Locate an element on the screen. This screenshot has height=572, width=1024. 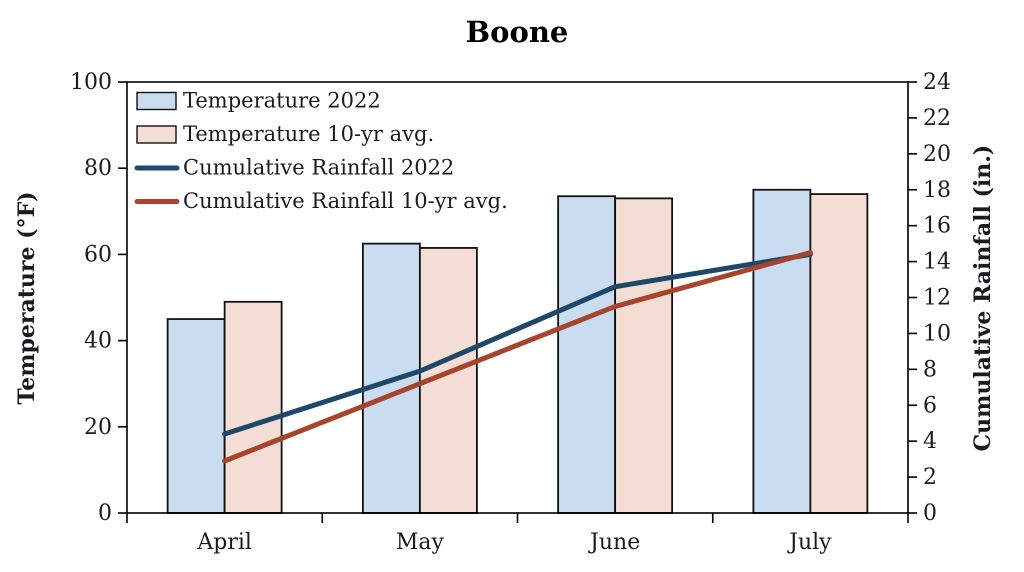
right-axis-tick-label: 16 is located at coordinates (937, 226).